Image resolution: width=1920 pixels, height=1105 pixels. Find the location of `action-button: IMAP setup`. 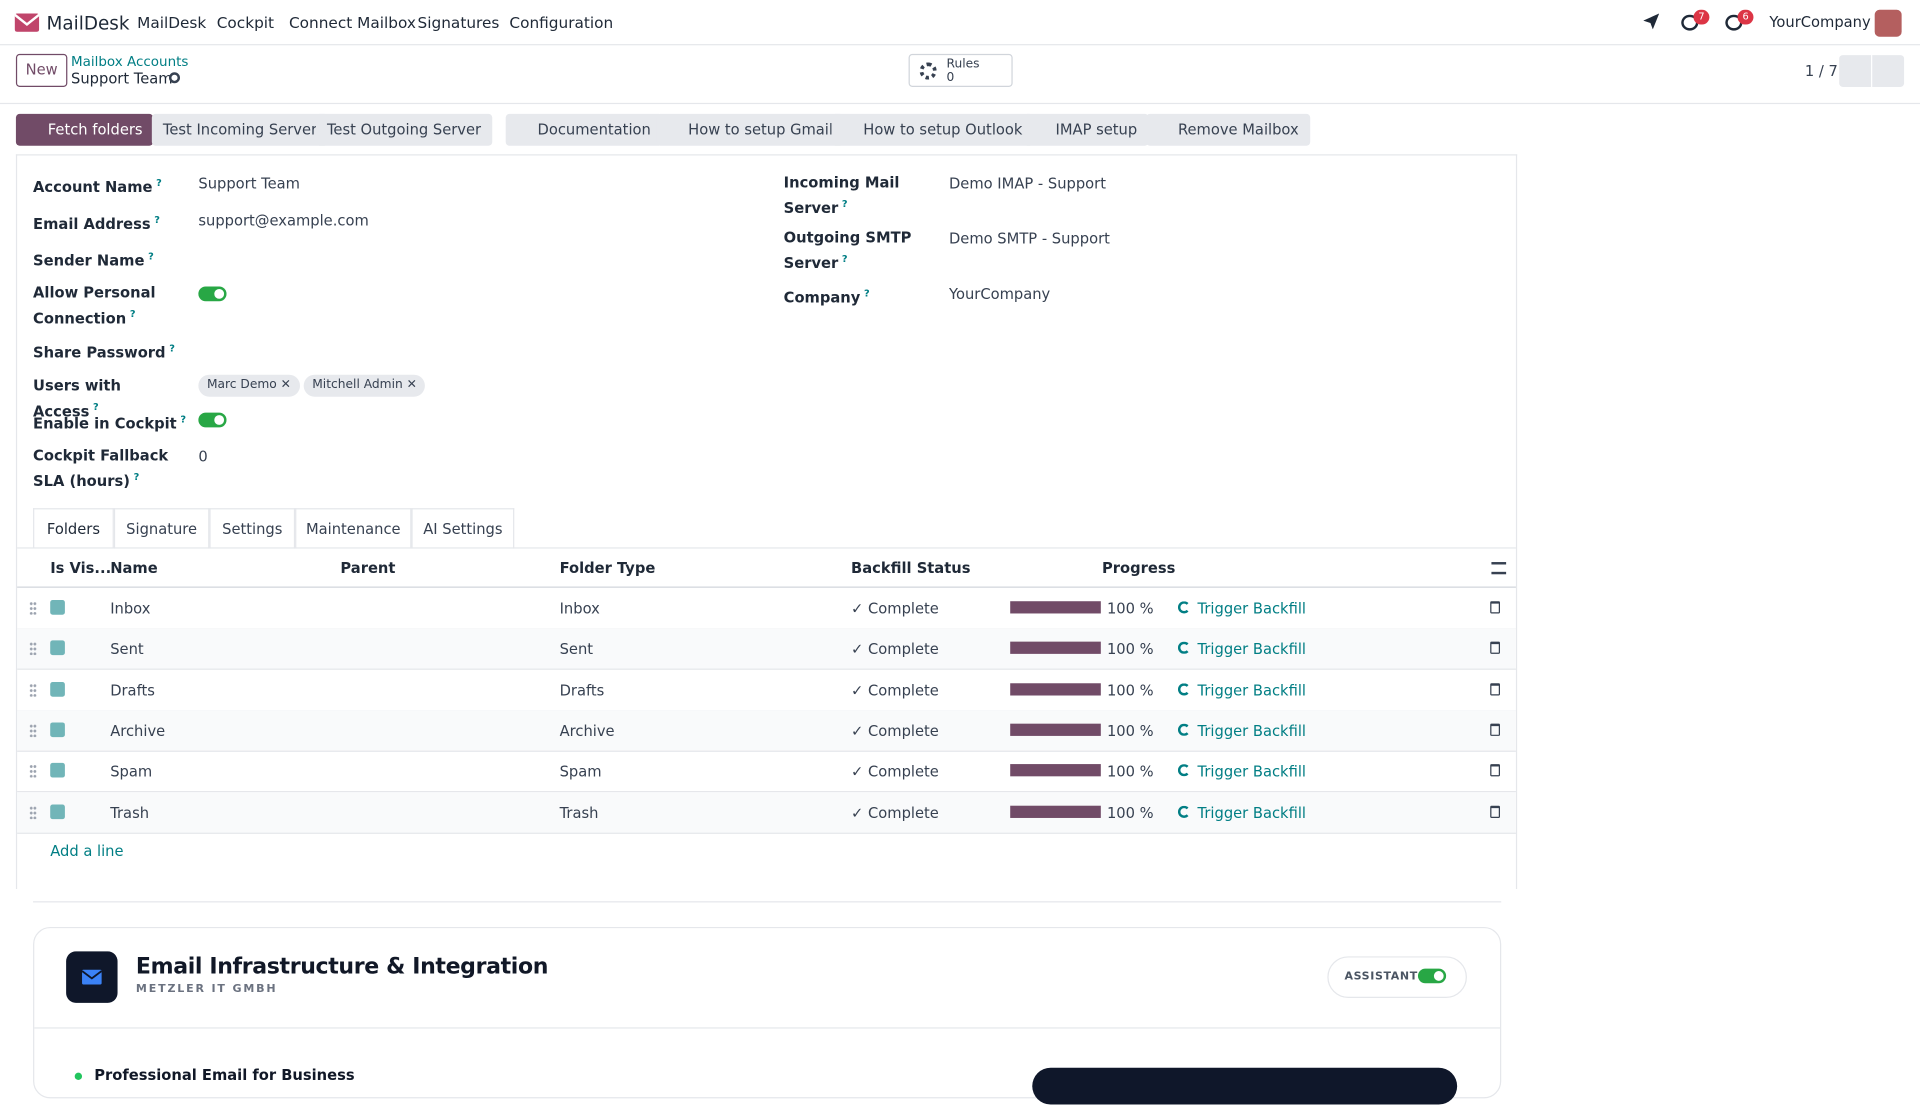

action-button: IMAP setup is located at coordinates (1086, 129).